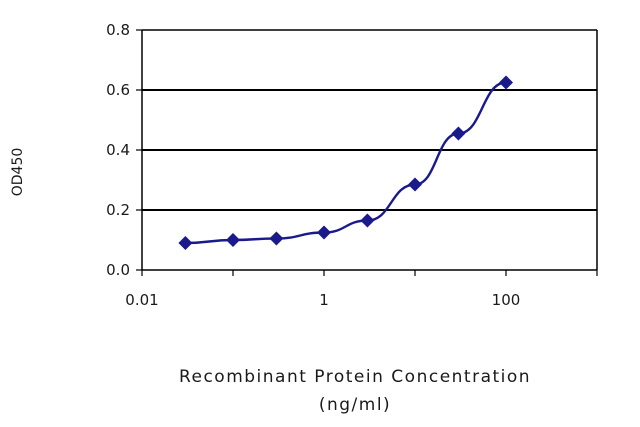  I want to click on y-tick-label: 0.2, so click(118, 210).